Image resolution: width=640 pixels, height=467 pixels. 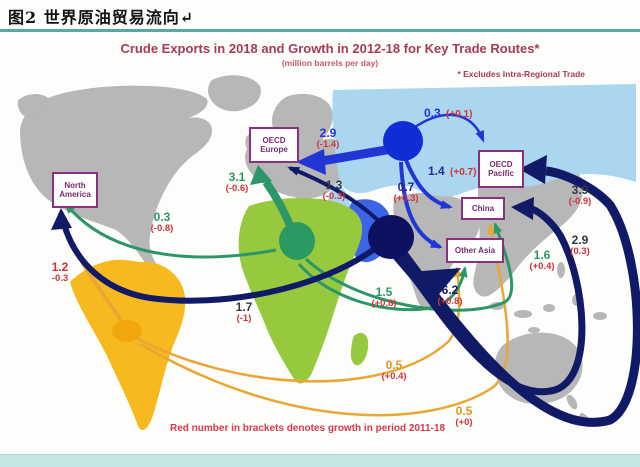 I want to click on flow-label-russia-europe: 2.9 (-1.4), so click(x=328, y=138).